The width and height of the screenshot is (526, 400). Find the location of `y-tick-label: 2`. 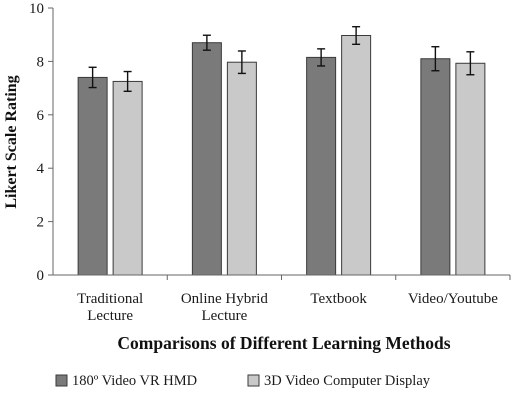

y-tick-label: 2 is located at coordinates (41, 223).